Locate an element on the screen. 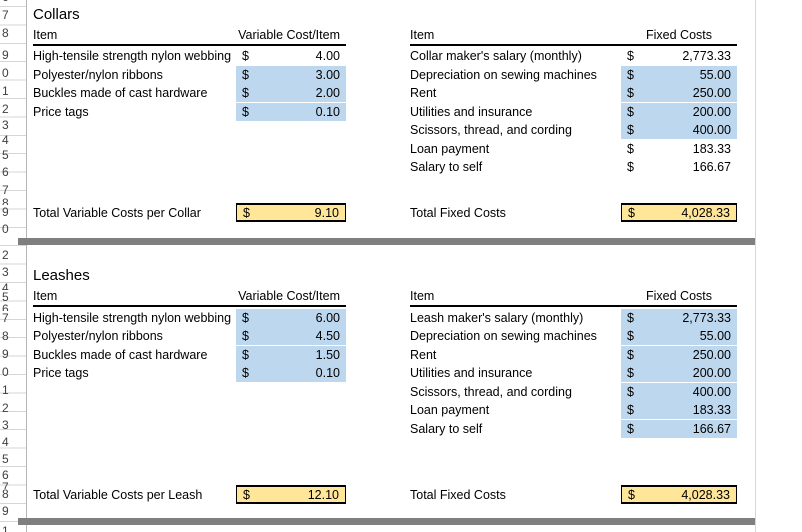 This screenshot has width=802, height=532. total-label-cell: Total Variable Costs per Leash is located at coordinates (118, 495).